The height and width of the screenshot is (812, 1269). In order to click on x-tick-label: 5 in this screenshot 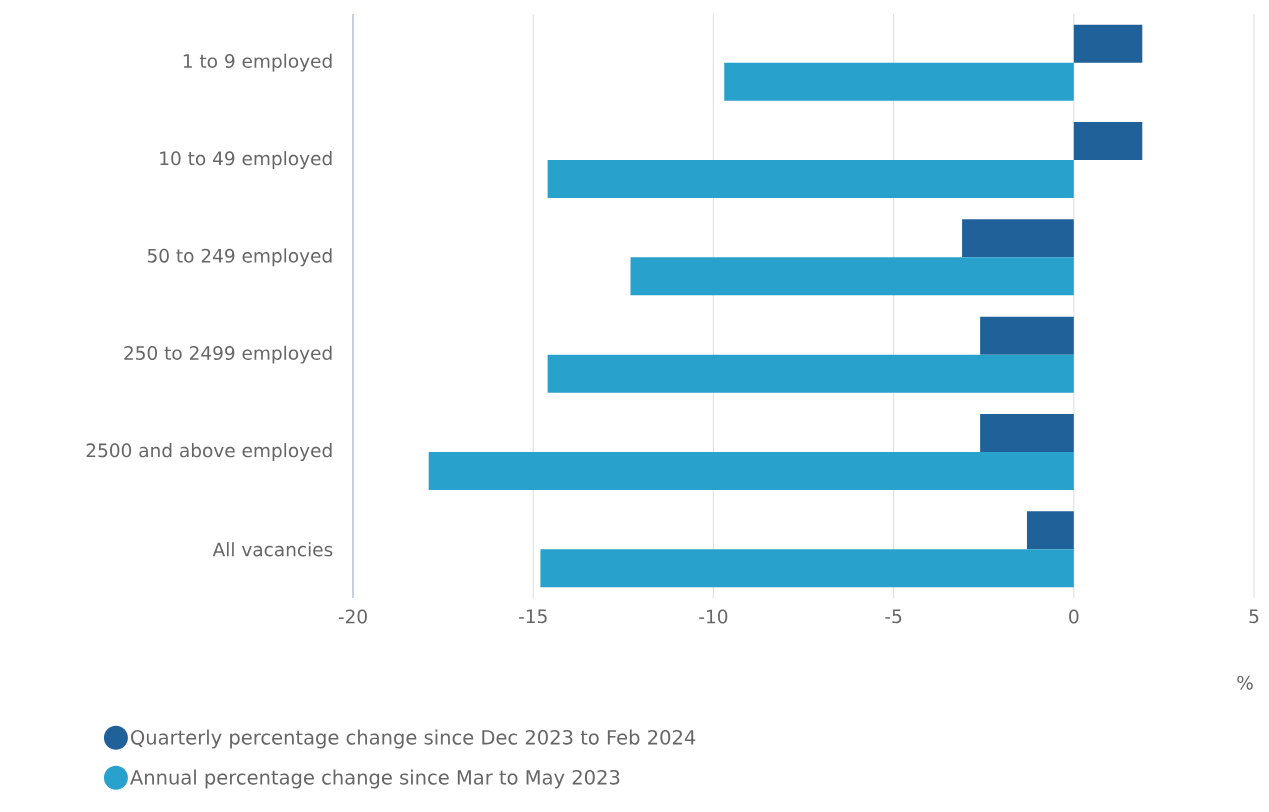, I will do `click(1254, 616)`.